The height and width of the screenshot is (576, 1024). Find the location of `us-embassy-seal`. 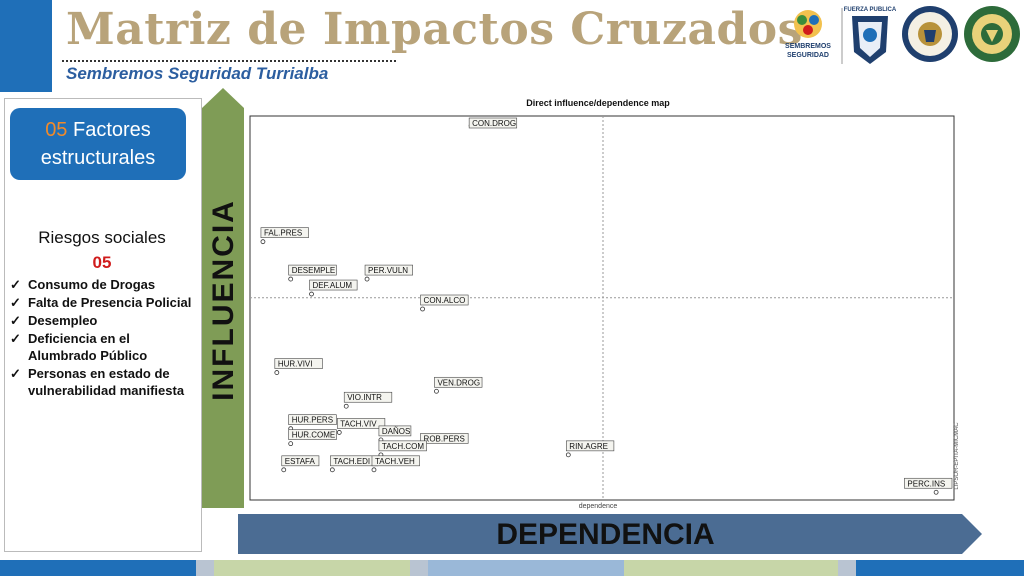

us-embassy-seal is located at coordinates (930, 34).